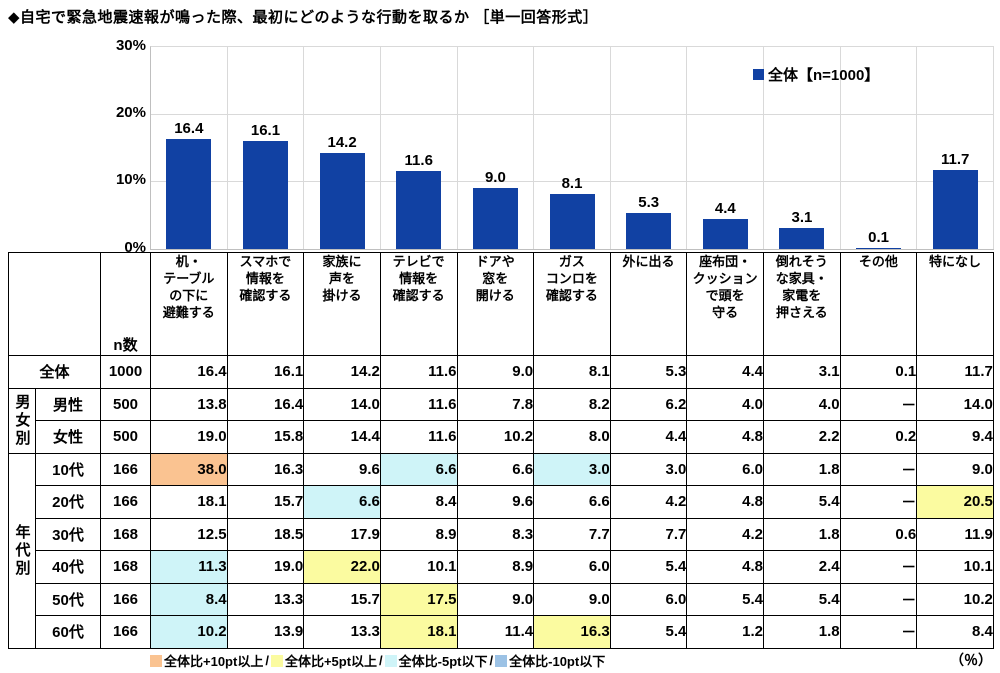 This screenshot has width=1000, height=673. Describe the element at coordinates (802, 295) in the screenshot. I see `column-header-line: 家電を` at that location.